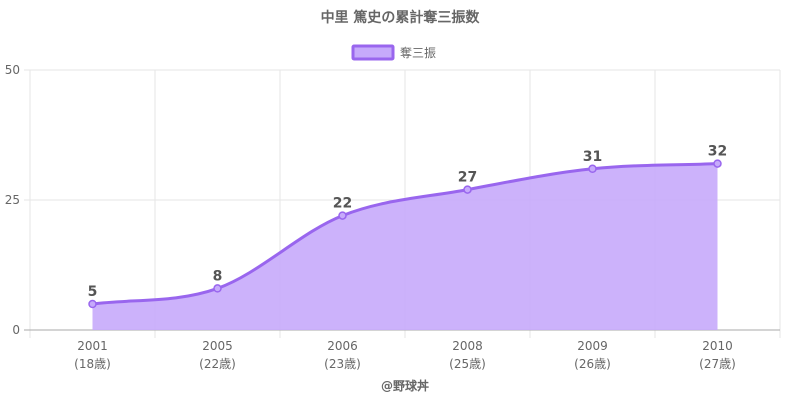  I want to click on x-tick-sublabel: (25歳), so click(467, 364).